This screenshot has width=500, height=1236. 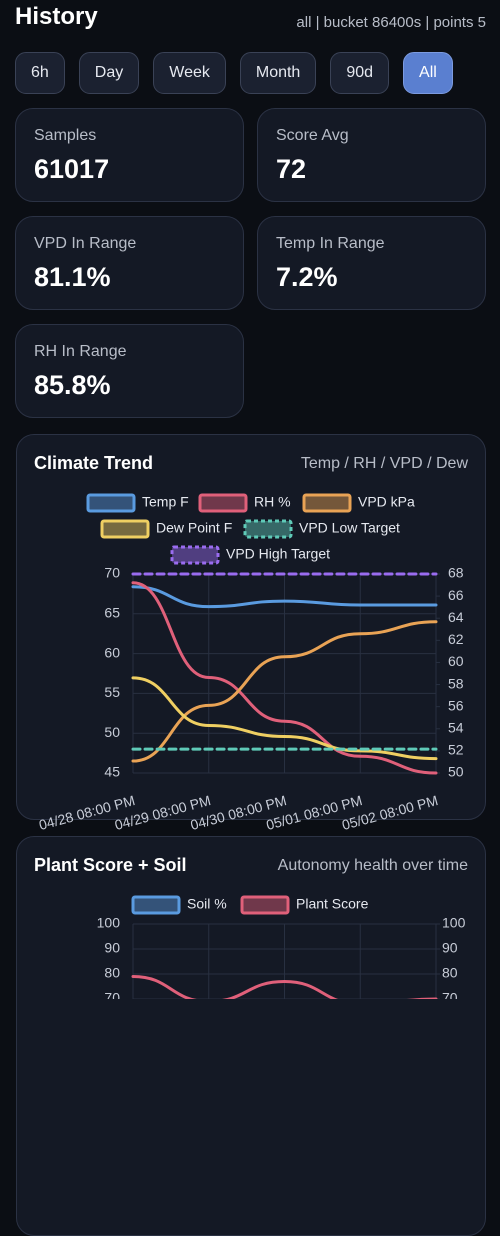 I want to click on stat-value: 81.1%, so click(x=72, y=277).